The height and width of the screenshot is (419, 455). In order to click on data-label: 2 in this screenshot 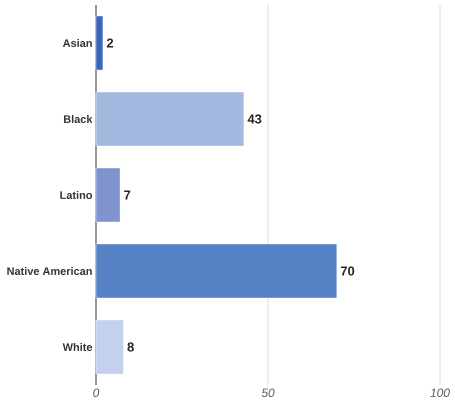, I will do `click(110, 43)`.